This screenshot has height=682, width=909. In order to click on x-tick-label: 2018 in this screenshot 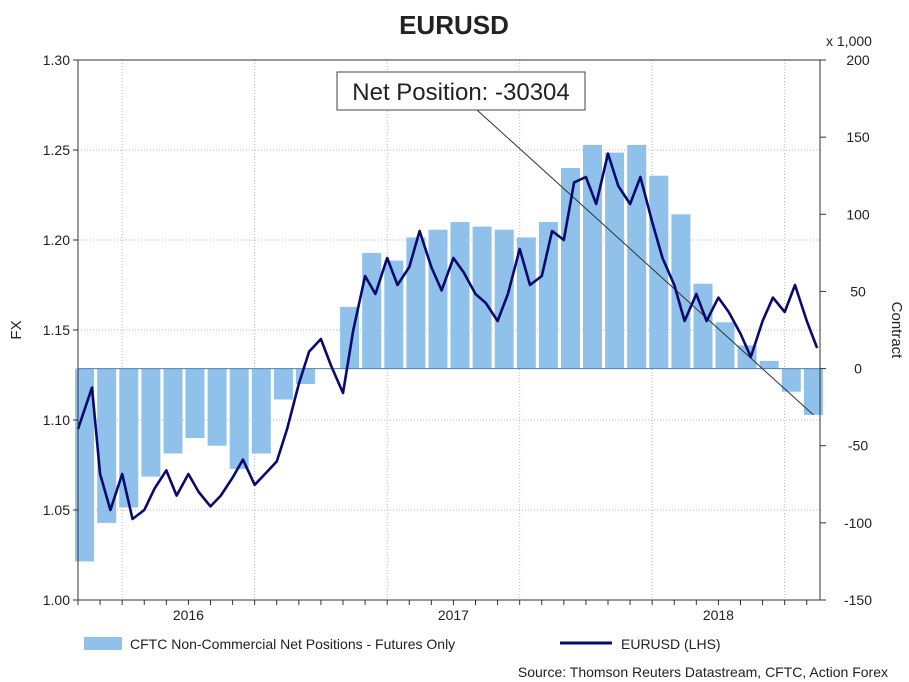, I will do `click(718, 615)`.